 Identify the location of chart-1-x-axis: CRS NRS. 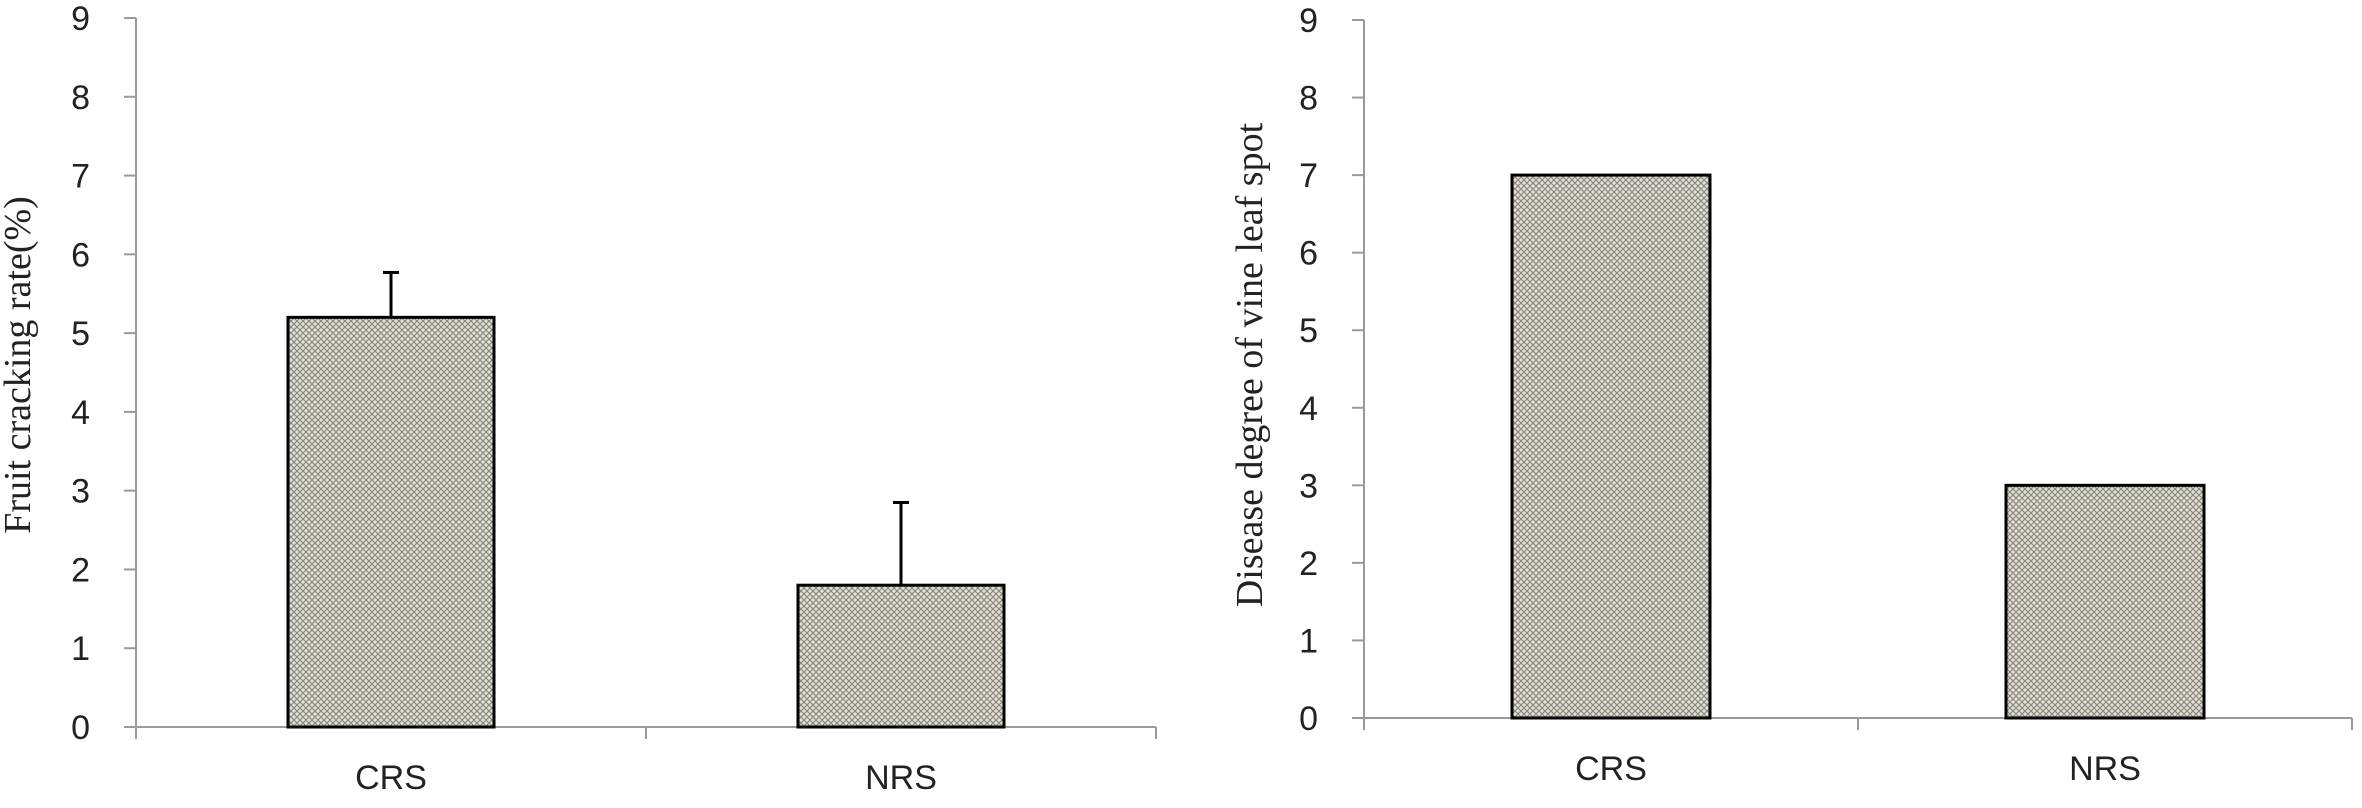
(646, 761).